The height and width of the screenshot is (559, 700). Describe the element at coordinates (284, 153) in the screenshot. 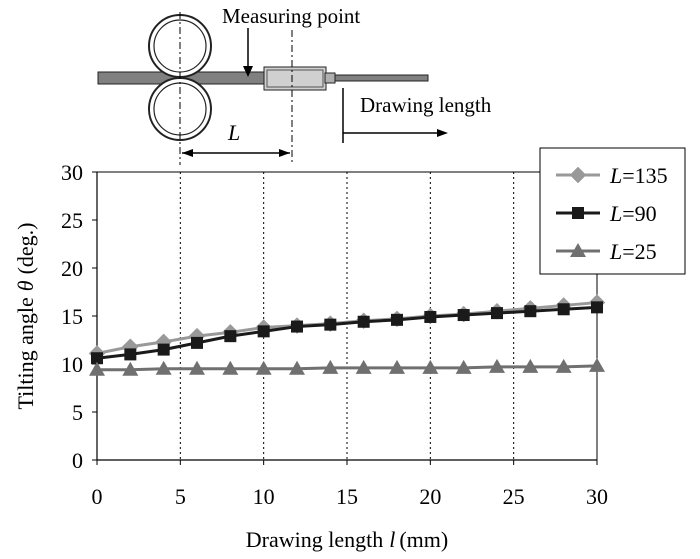

I see `L-arrow-right` at that location.